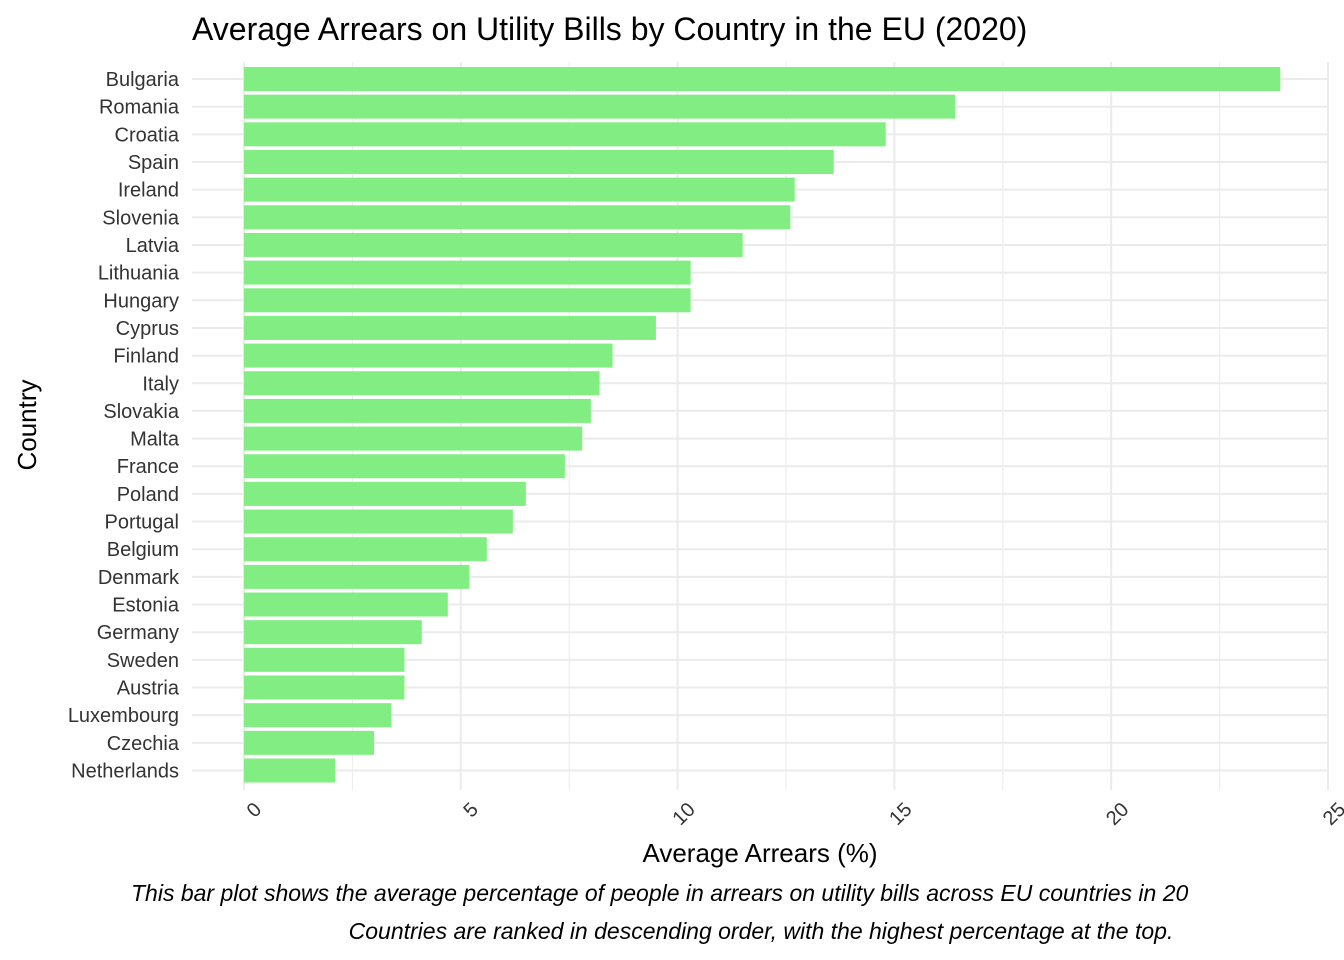 The width and height of the screenshot is (1344, 960). I want to click on x-tick-label: 15, so click(900, 814).